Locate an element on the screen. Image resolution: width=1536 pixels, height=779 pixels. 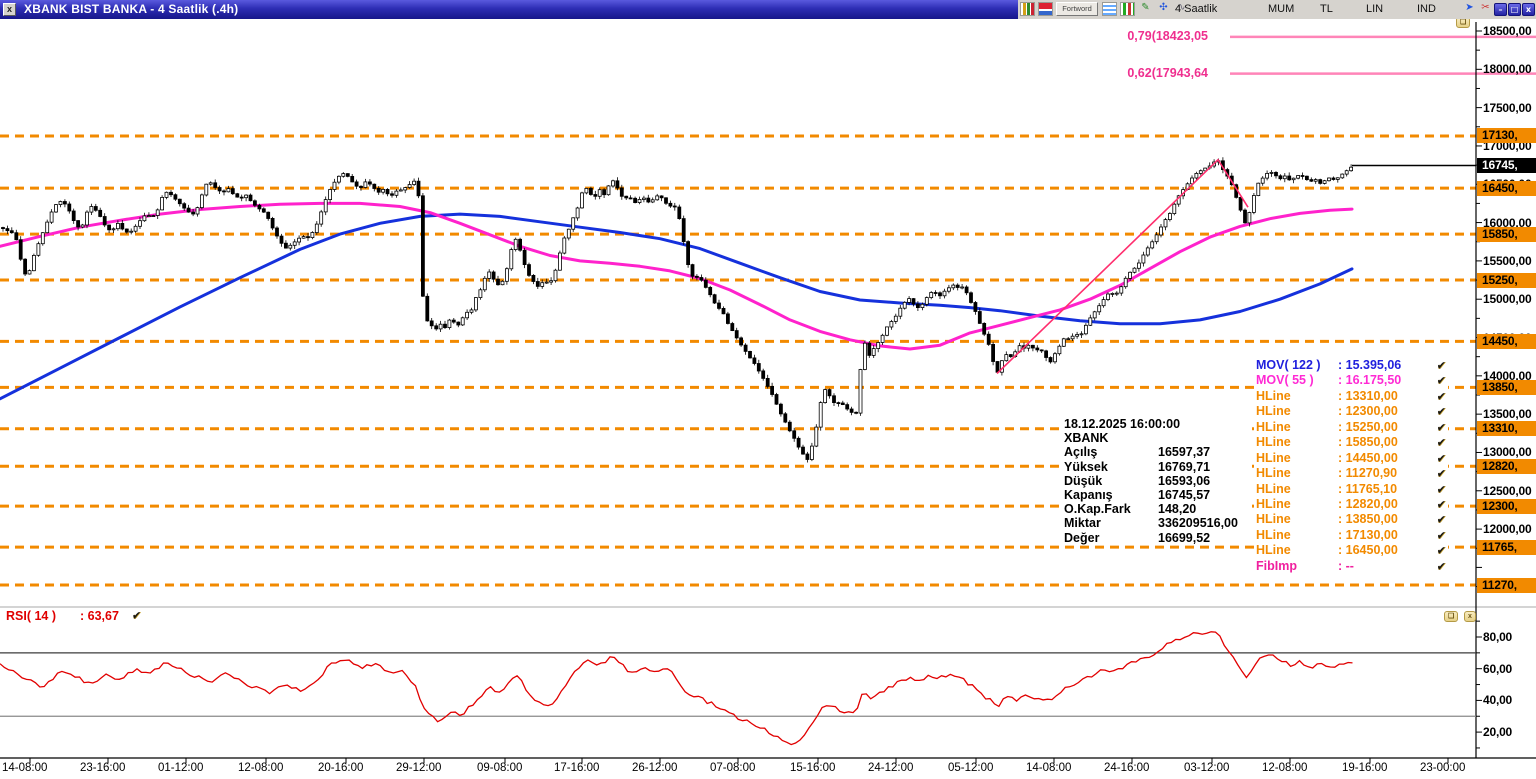
time-axis-label: 12-08:00 is located at coordinates (1285, 768).